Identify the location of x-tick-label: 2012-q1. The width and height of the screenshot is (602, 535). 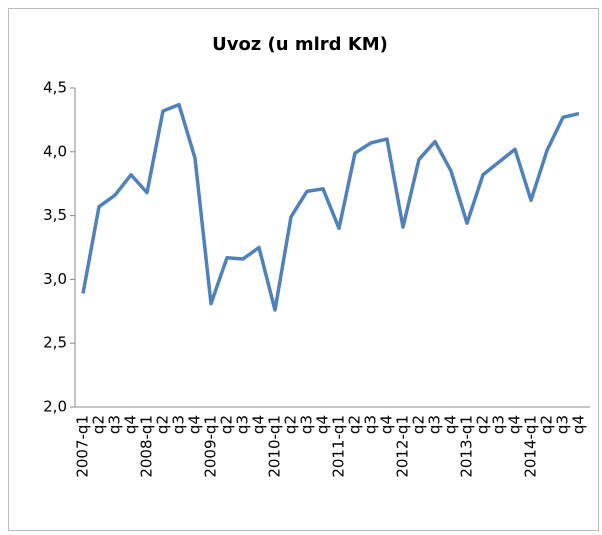
(403, 446).